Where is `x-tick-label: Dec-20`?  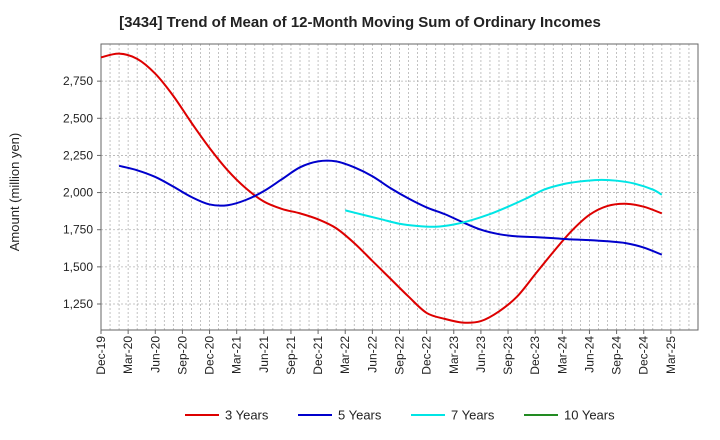
x-tick-label: Dec-20 is located at coordinates (210, 355).